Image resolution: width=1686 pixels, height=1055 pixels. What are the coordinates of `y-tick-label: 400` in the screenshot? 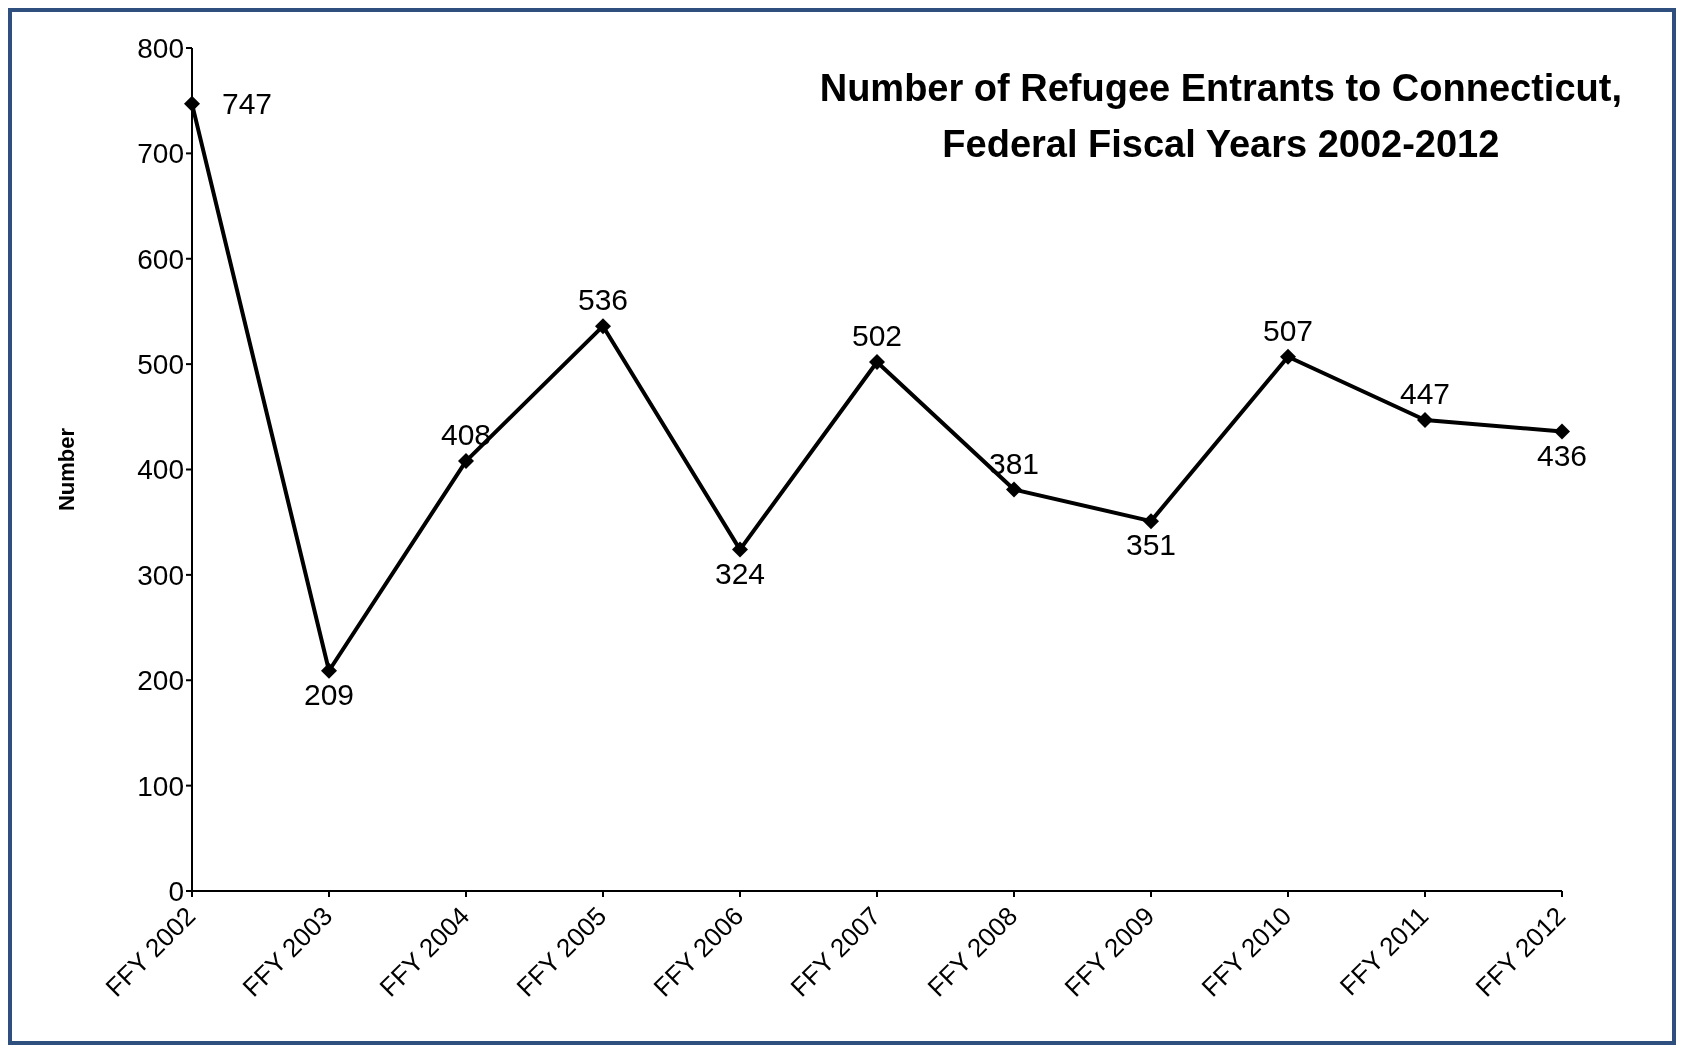 It's located at (160, 470).